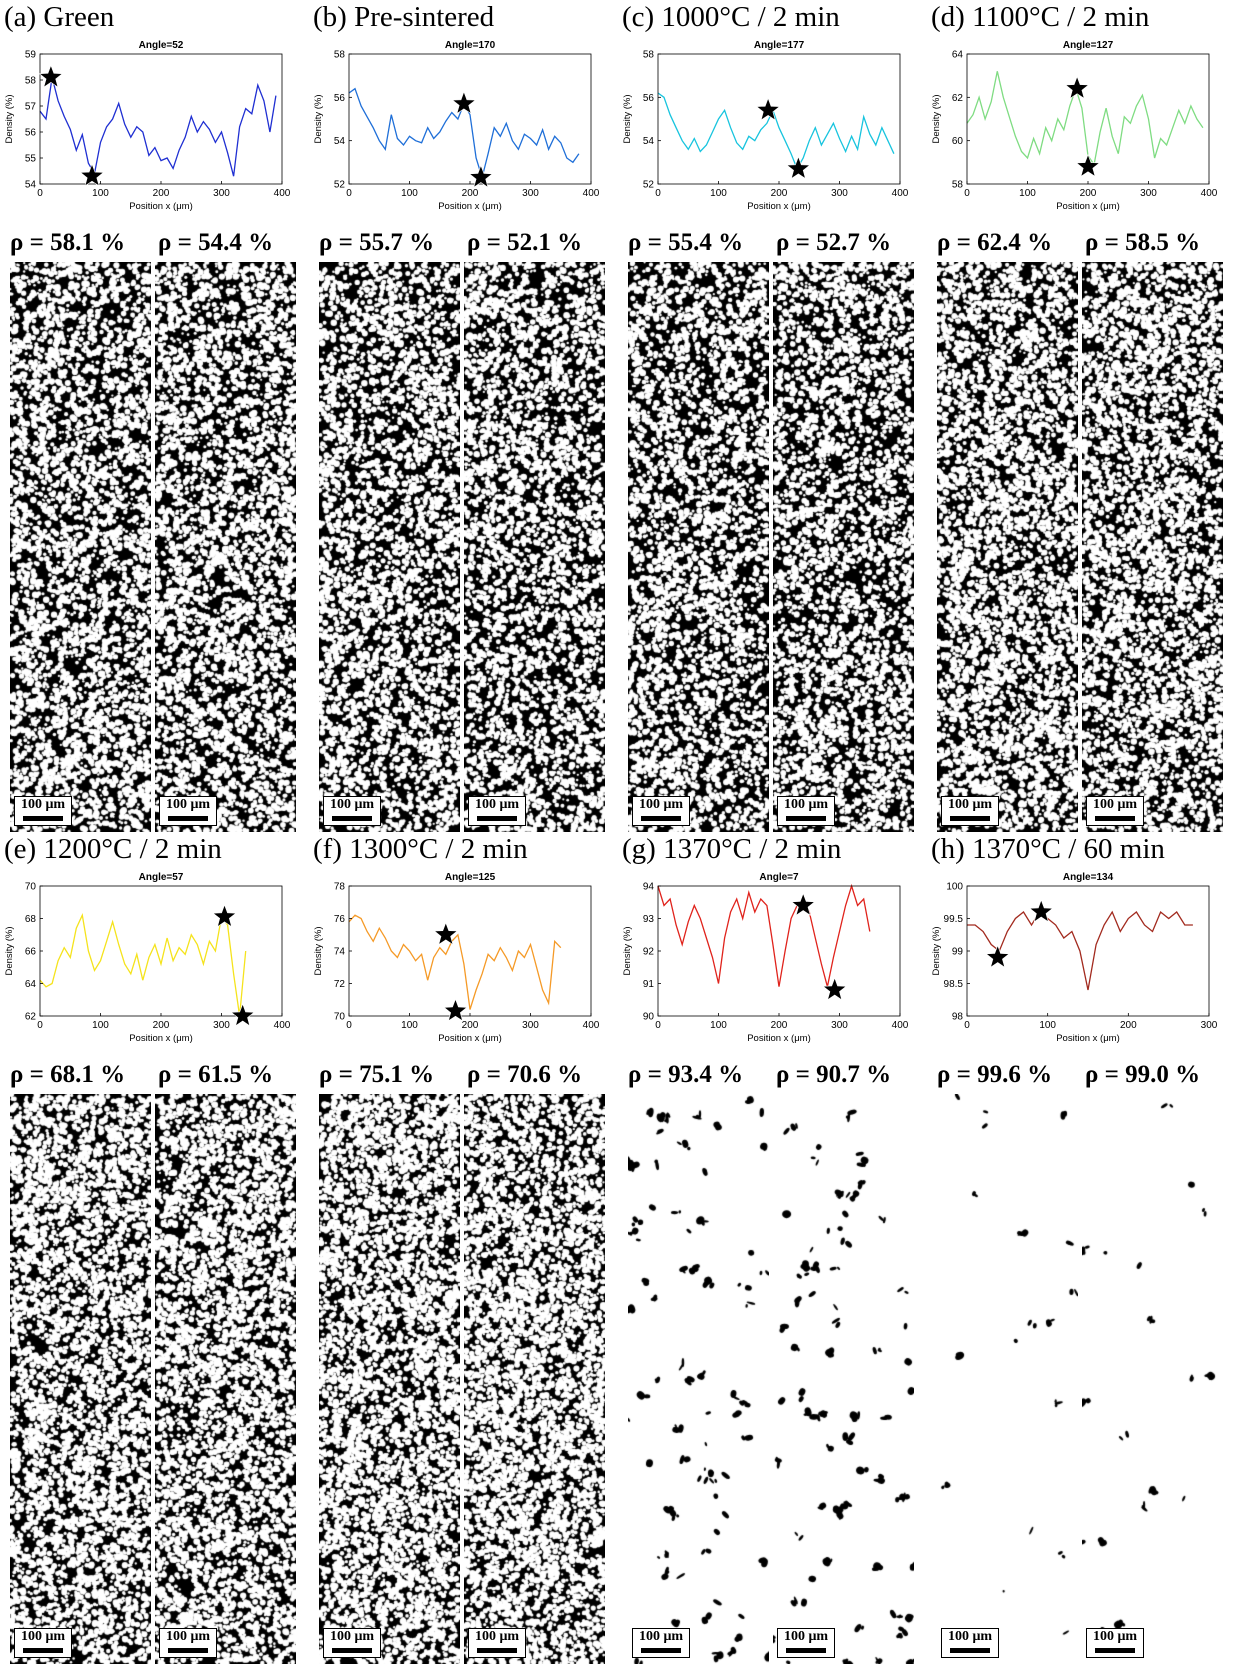 The image size is (1236, 1664). I want to click on density-value-label: ρ = 70.6 %, so click(525, 1074).